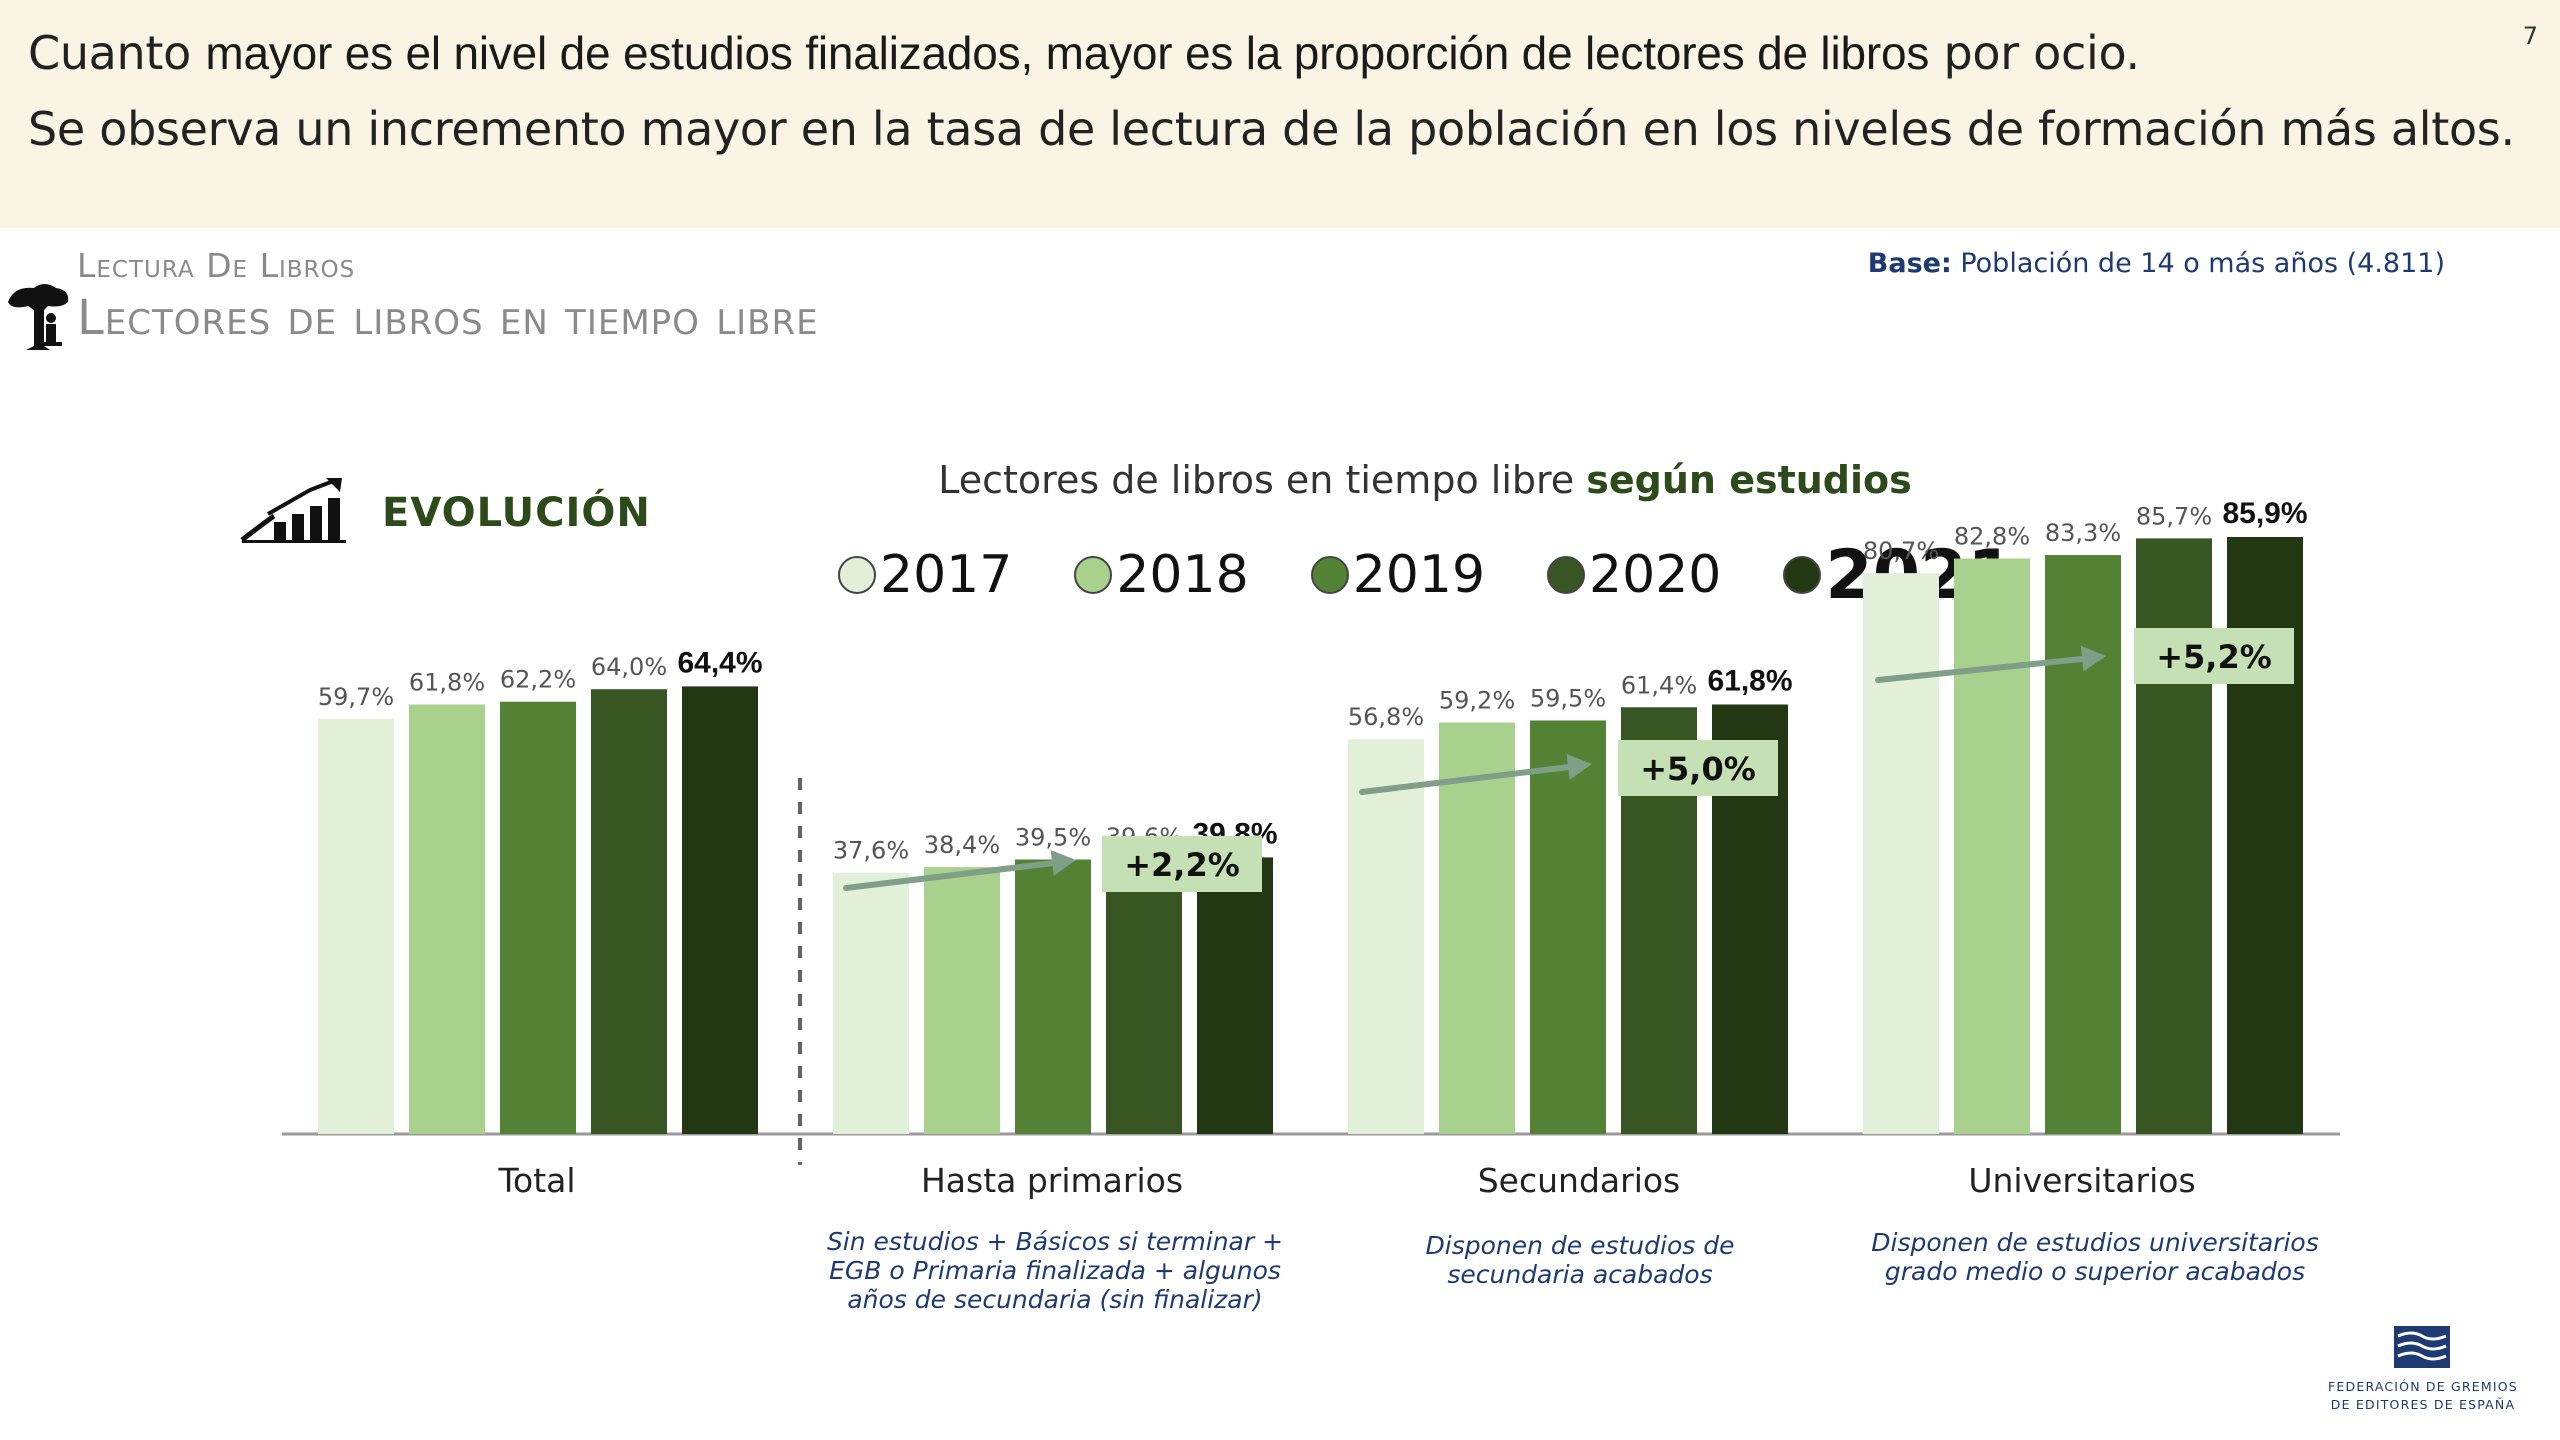 The height and width of the screenshot is (1440, 2560). What do you see at coordinates (216, 265) in the screenshot?
I see `section-subtitle: Lectura De Libros` at bounding box center [216, 265].